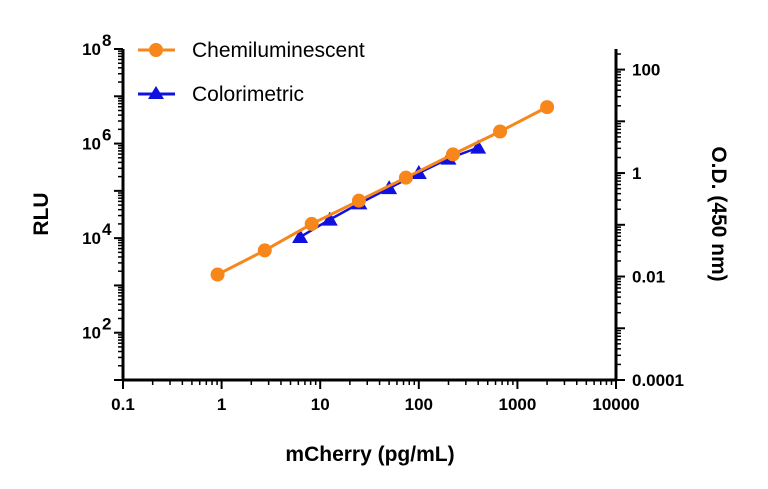  Describe the element at coordinates (615, 404) in the screenshot. I see `x-tick-label: 10000` at that location.